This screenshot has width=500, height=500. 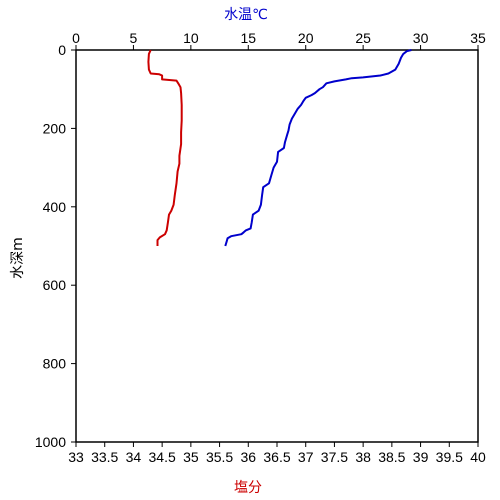 I want to click on bottom-tick-label: 33.5, so click(x=104, y=457).